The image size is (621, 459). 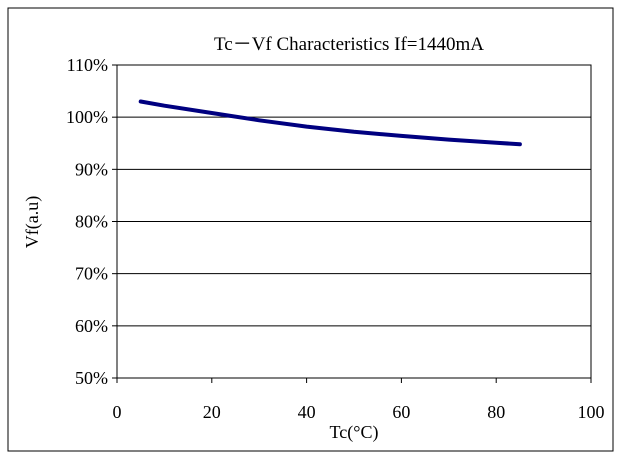 I want to click on series-line, so click(x=330, y=123).